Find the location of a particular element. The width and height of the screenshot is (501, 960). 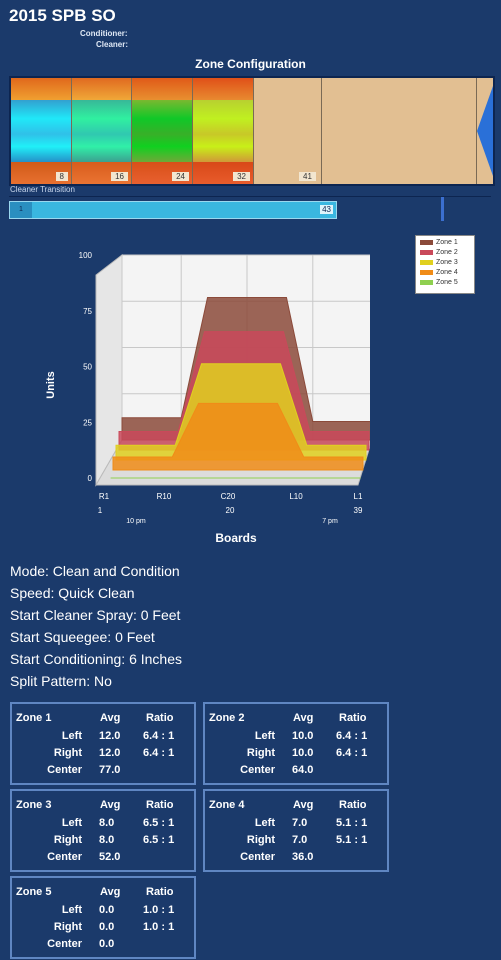

zone-marker: 8 is located at coordinates (61, 176).